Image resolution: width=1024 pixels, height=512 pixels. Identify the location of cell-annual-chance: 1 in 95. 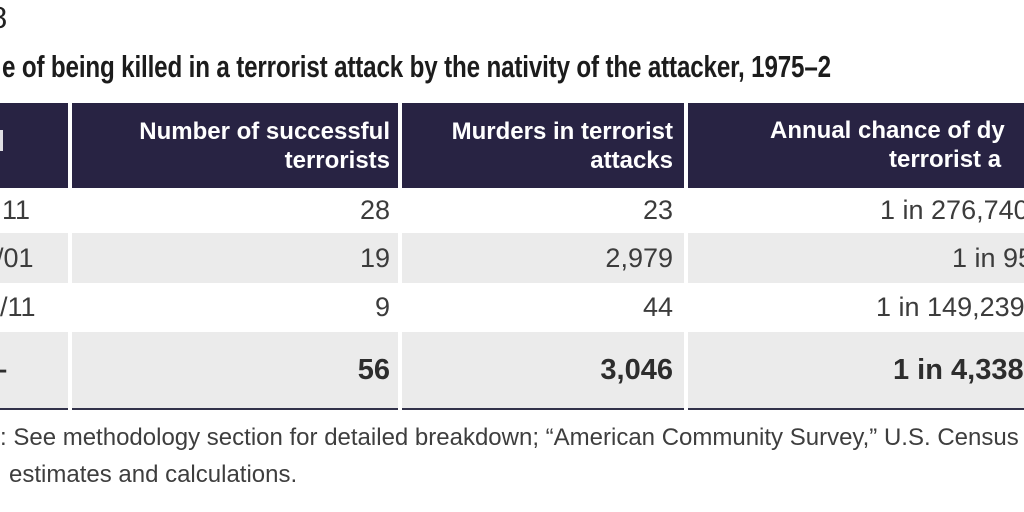
(988, 257).